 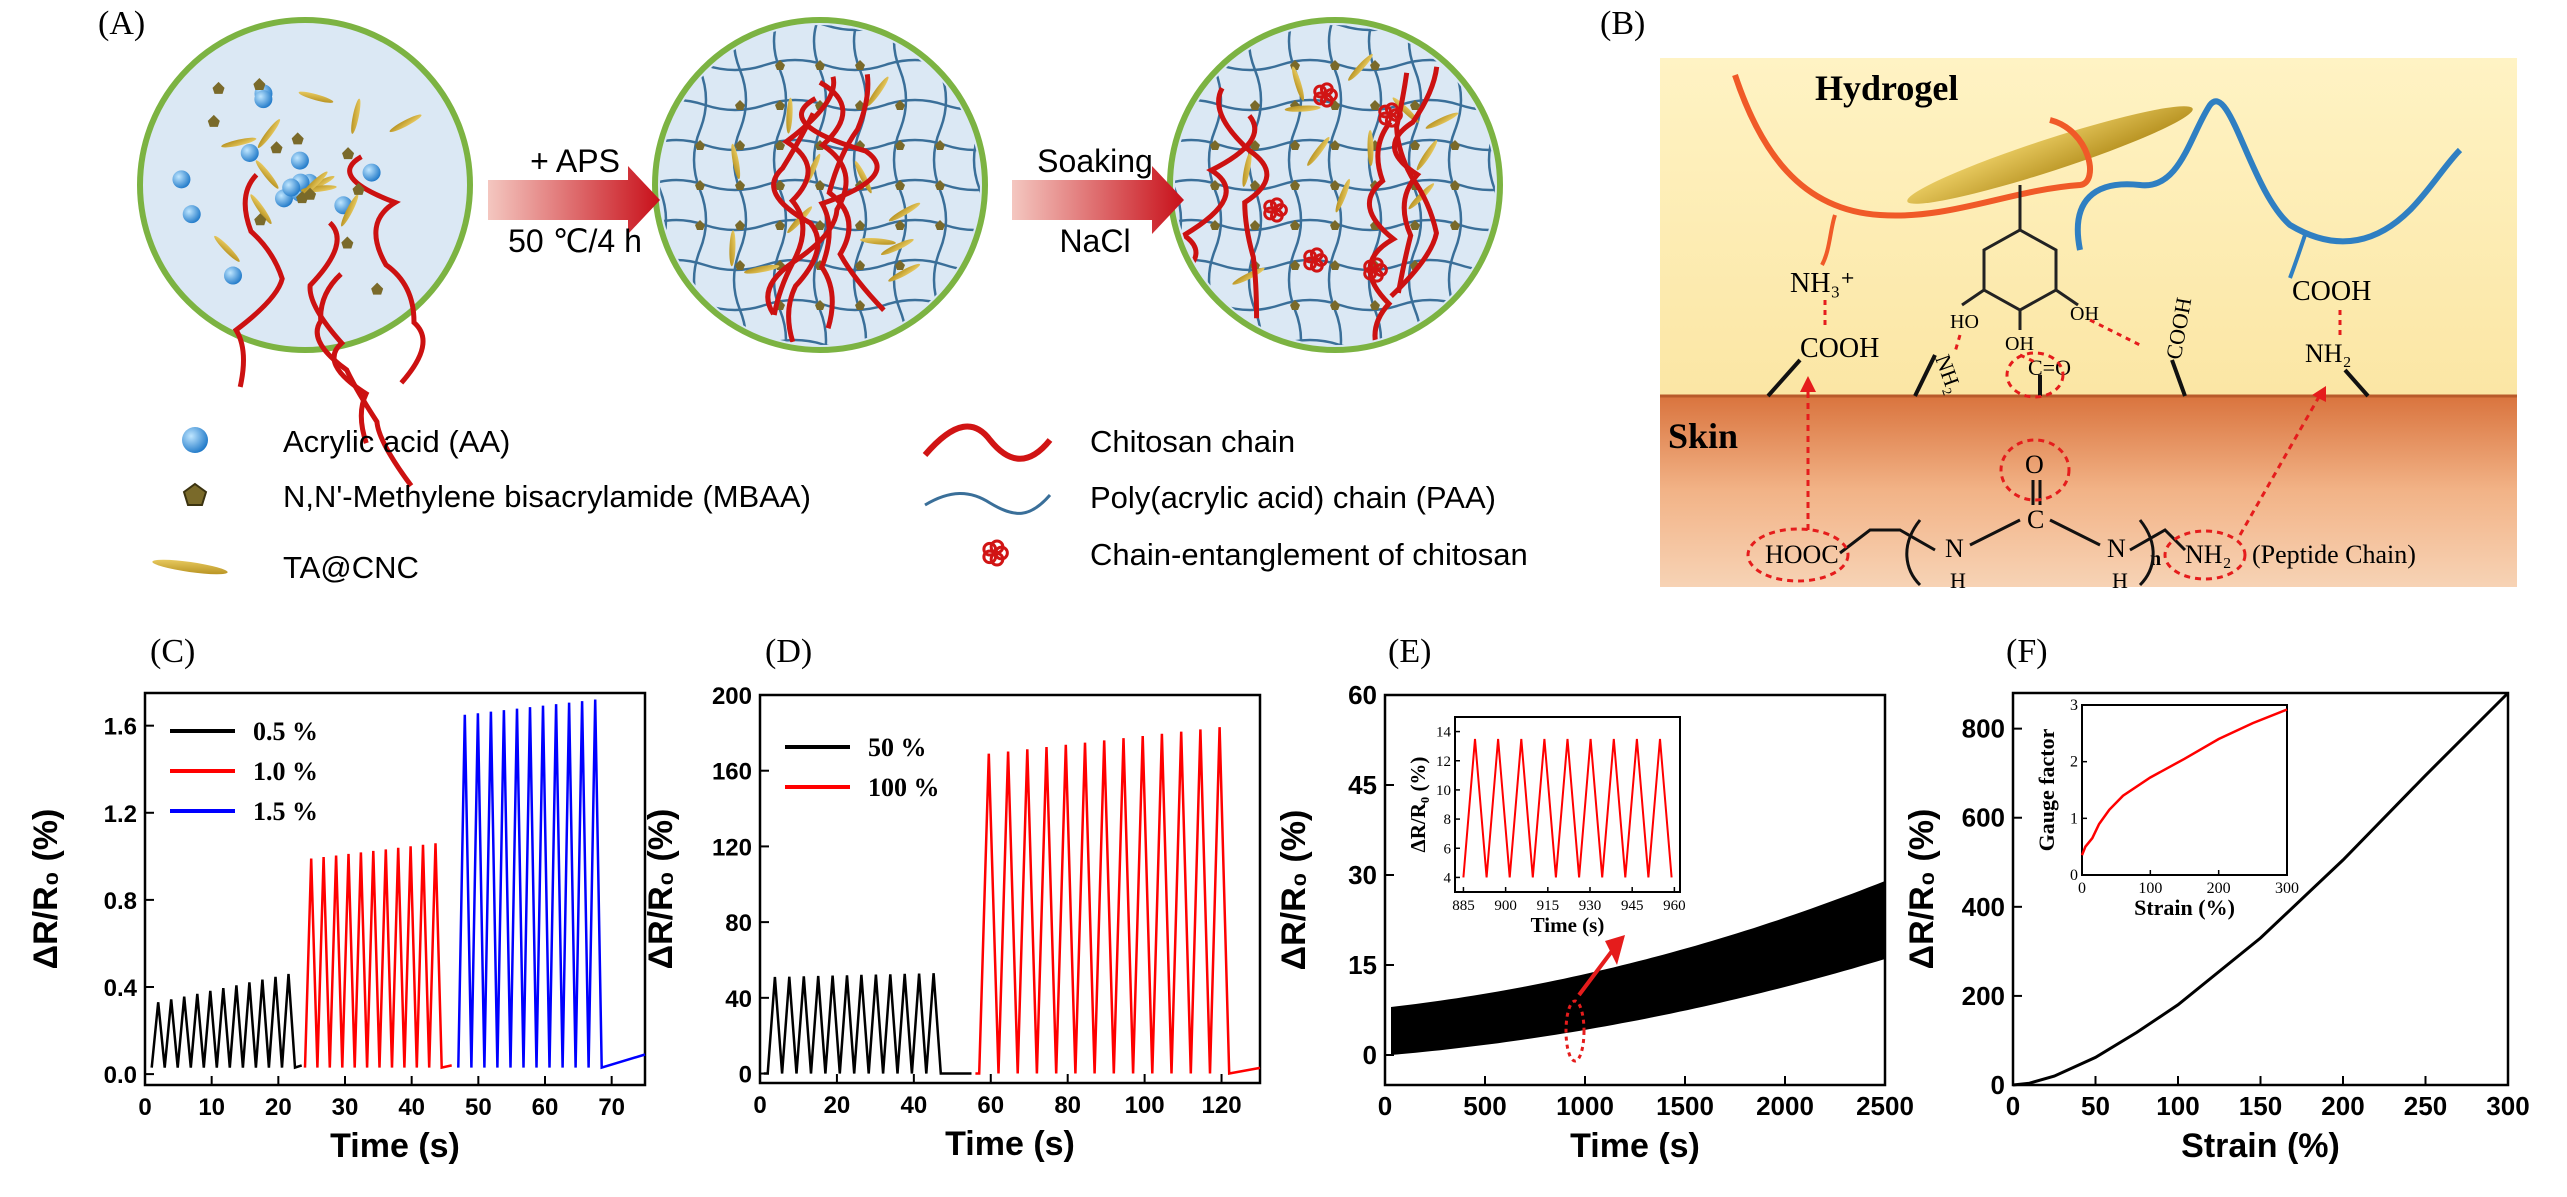 I want to click on inset-x-tick-label: 300, so click(x=2287, y=888).